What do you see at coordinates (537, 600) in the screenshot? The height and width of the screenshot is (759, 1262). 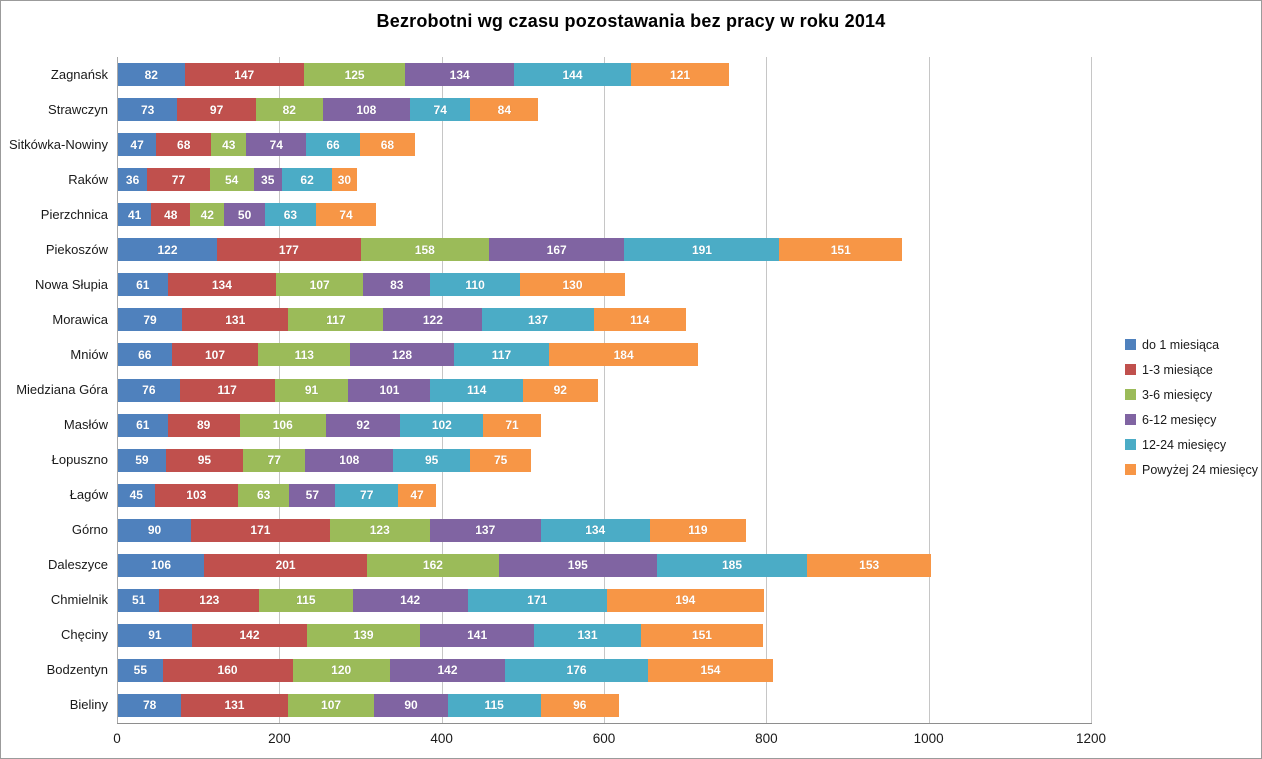 I see `bar-value-label: 171` at bounding box center [537, 600].